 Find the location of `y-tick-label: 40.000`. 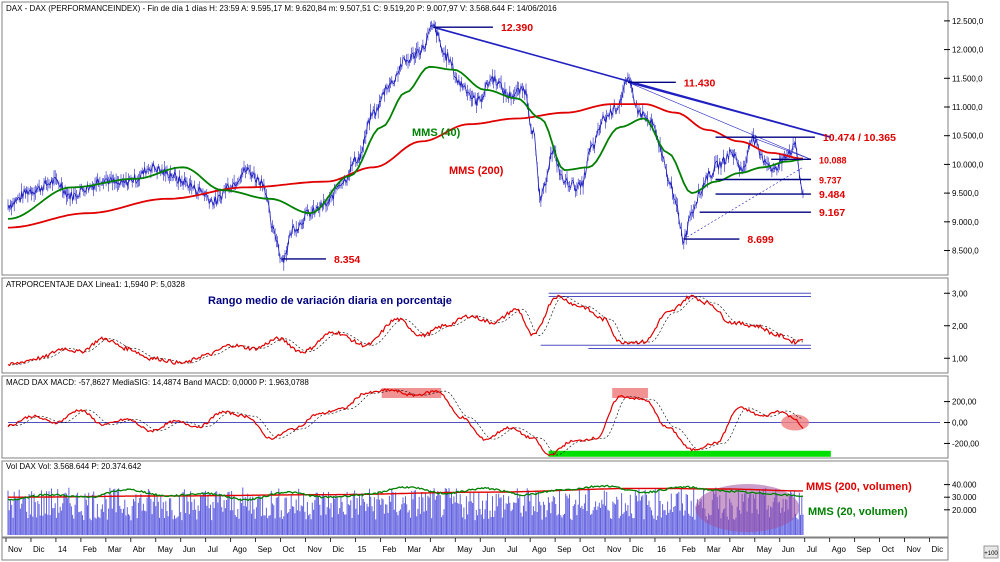

y-tick-label: 40.000 is located at coordinates (964, 485).